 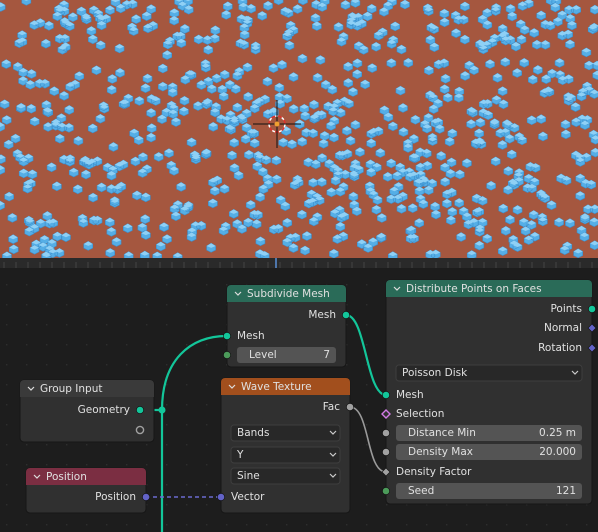 What do you see at coordinates (440, 452) in the screenshot?
I see `field-label: Density Max` at bounding box center [440, 452].